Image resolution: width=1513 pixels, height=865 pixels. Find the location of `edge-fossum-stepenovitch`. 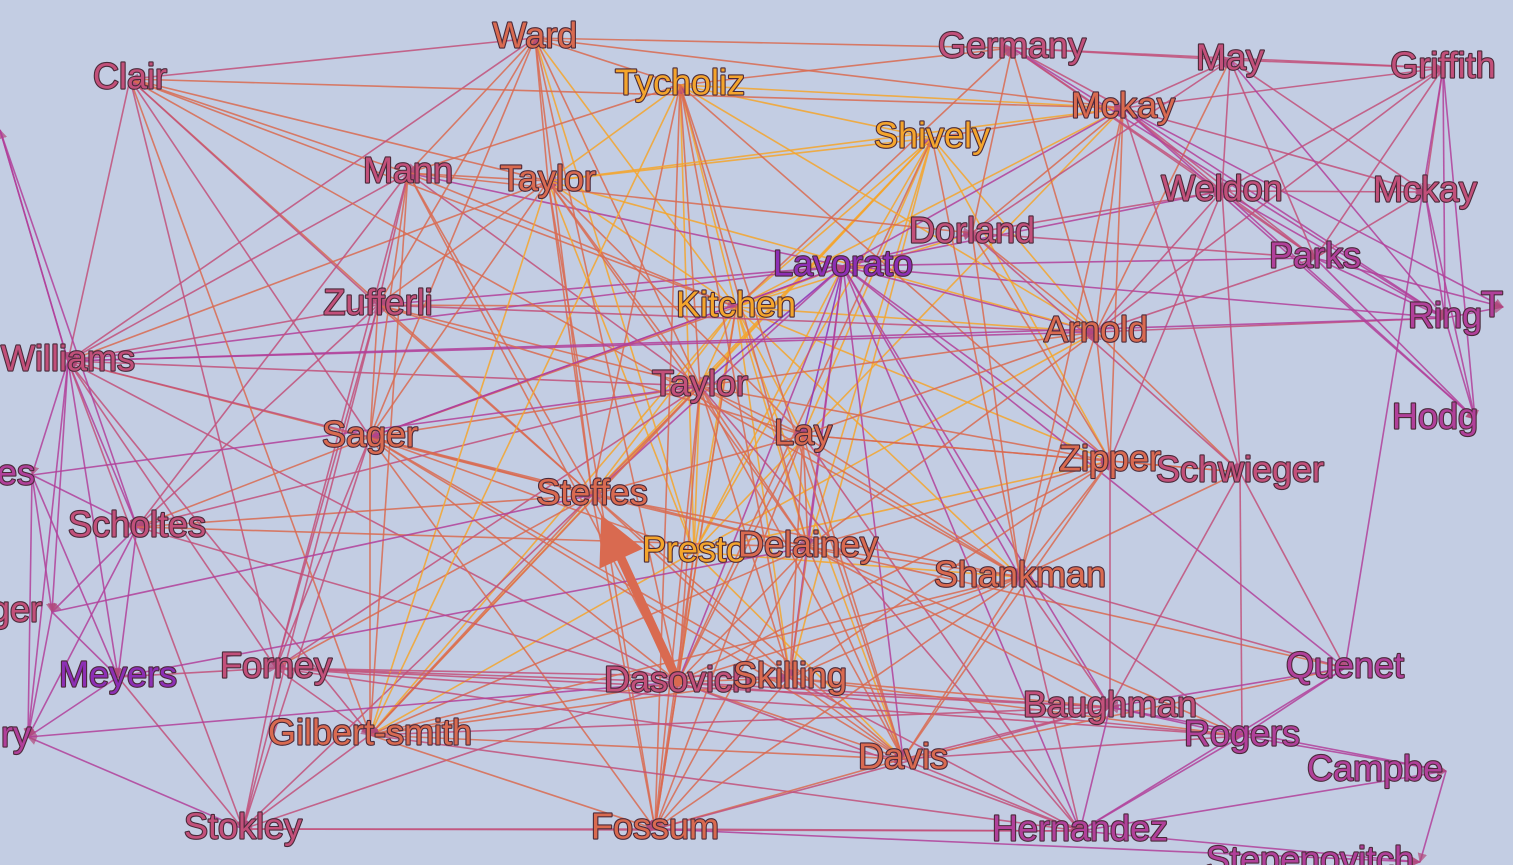

edge-fossum-stepenovitch is located at coordinates (1037, 846).